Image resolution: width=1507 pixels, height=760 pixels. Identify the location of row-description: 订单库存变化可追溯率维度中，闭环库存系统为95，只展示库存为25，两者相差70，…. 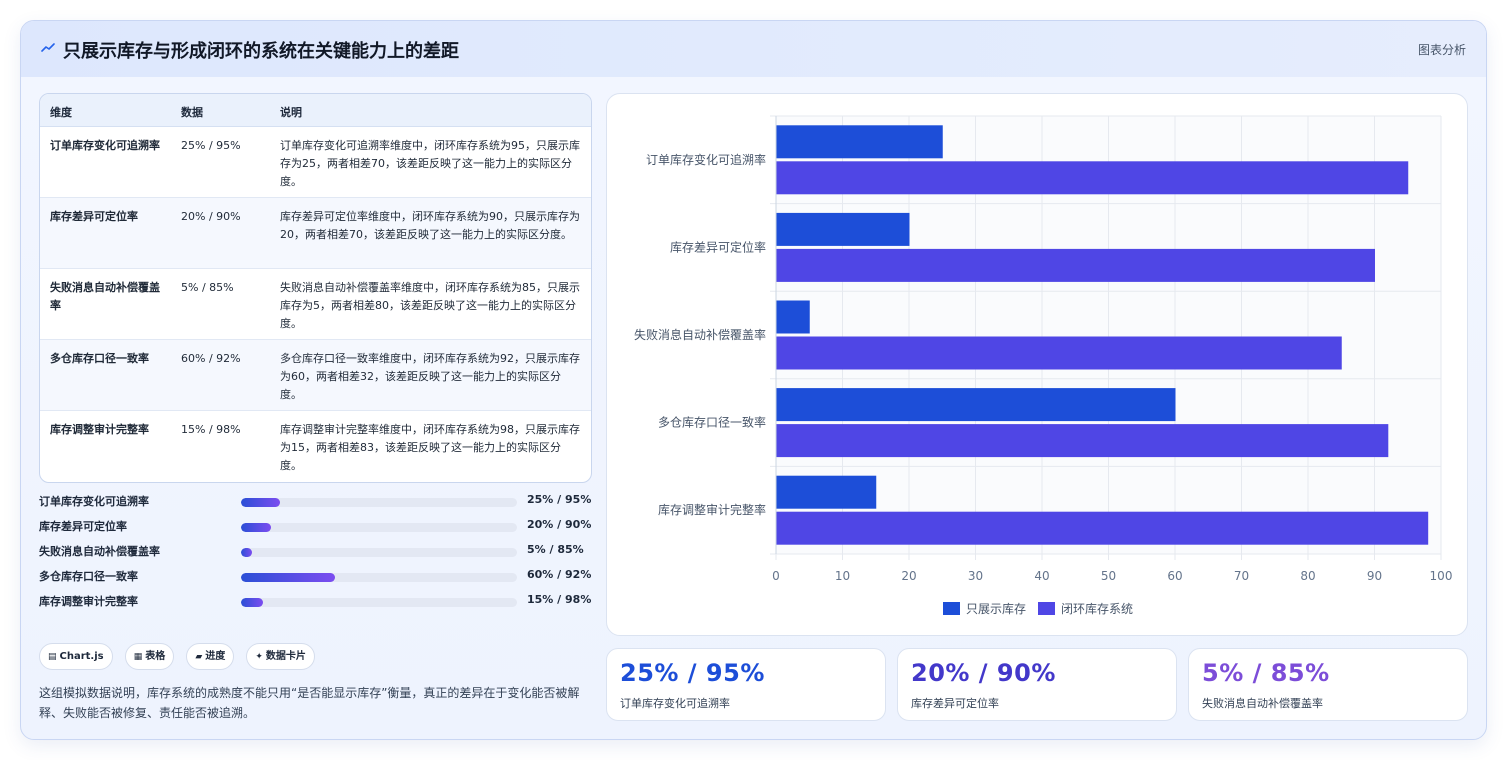
(430, 163).